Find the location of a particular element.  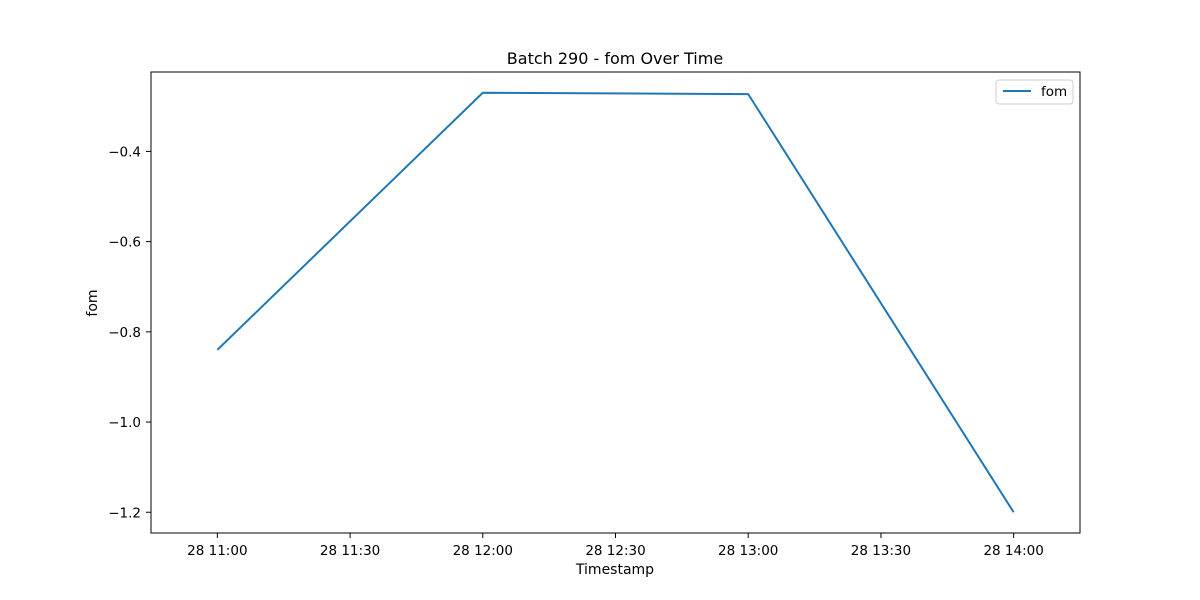

x-tick-label: 28 13:30 is located at coordinates (881, 551).